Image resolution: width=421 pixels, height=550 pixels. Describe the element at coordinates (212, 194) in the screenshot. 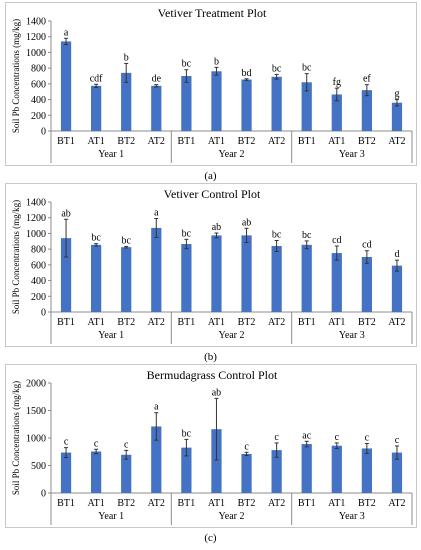

I see `chart-title: Vetiver Control Plot` at that location.